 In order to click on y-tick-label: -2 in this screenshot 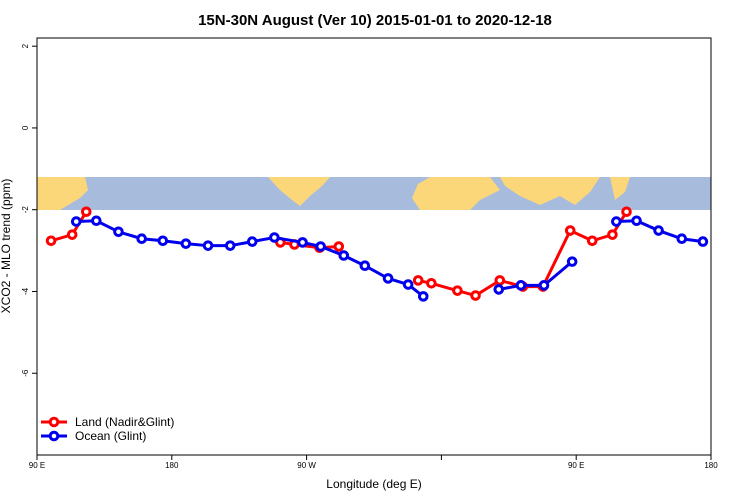, I will do `click(25, 210)`.